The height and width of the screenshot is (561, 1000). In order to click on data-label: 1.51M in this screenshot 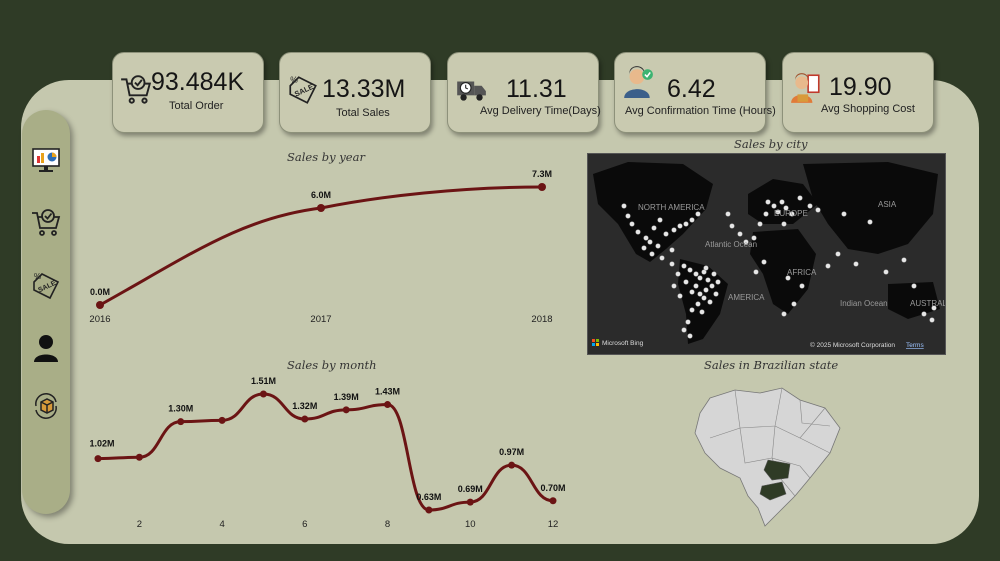, I will do `click(263, 381)`.